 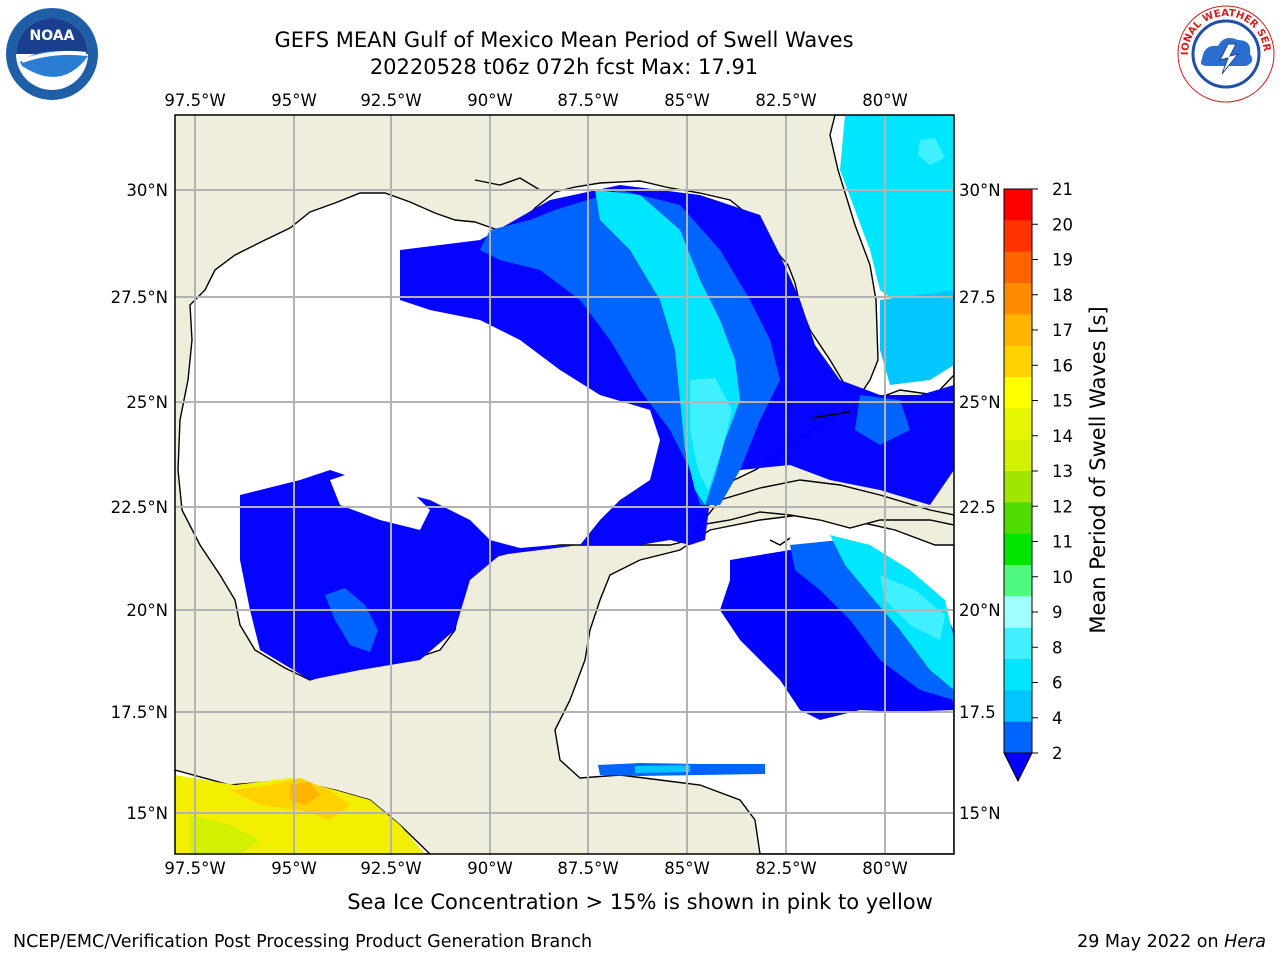 I want to click on lat-label-right: 17.5, so click(x=977, y=712).